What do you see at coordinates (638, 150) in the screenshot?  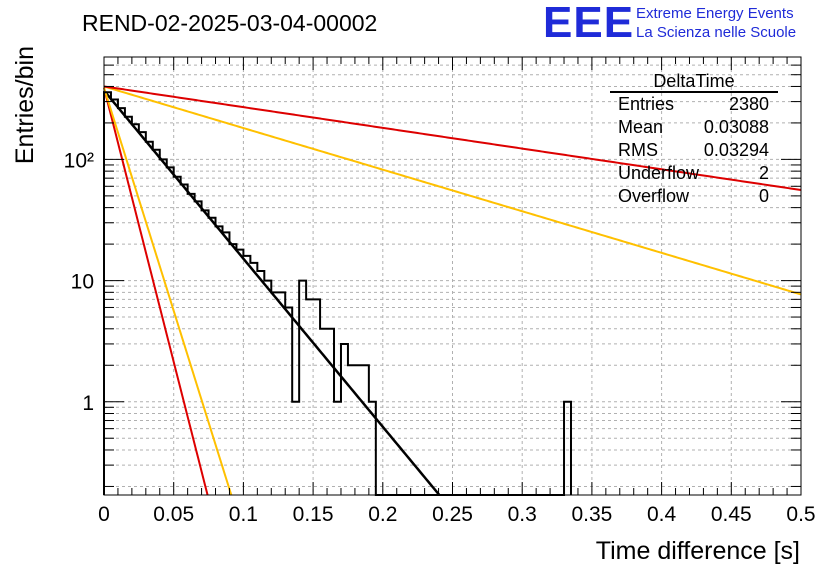 I see `stats-label: RMS` at bounding box center [638, 150].